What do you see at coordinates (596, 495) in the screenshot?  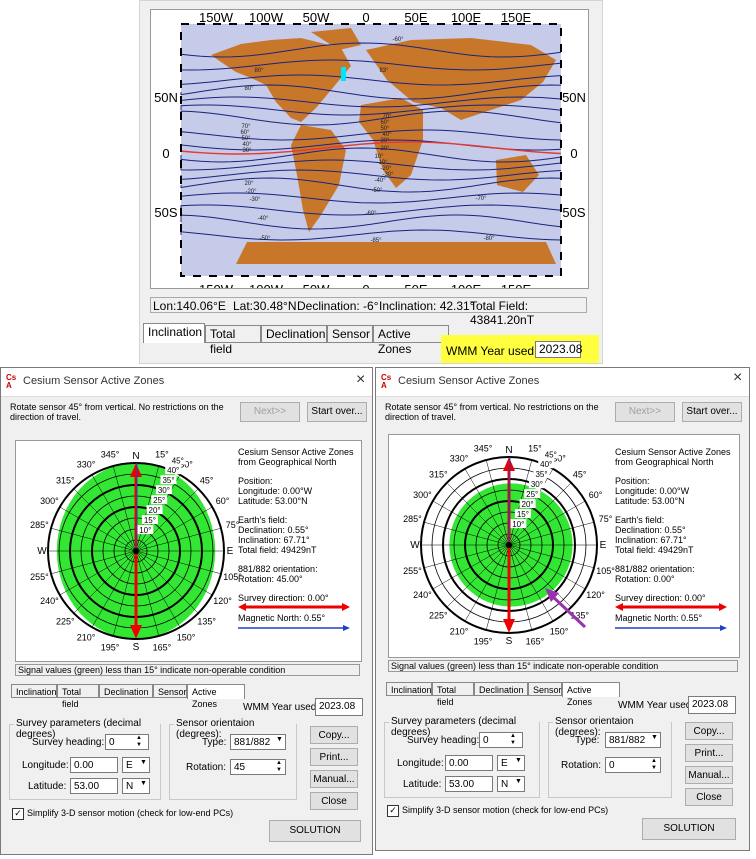 I see `bearing-label: 60°` at bounding box center [596, 495].